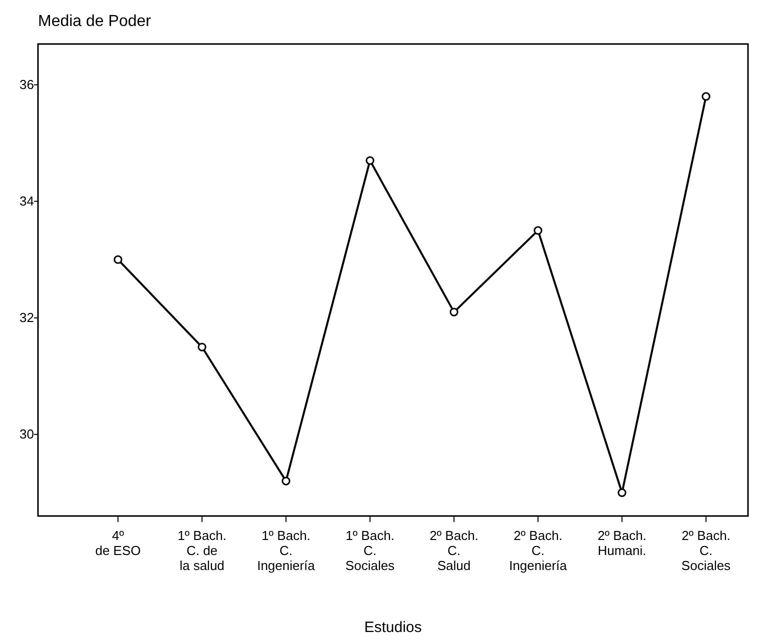 The width and height of the screenshot is (774, 641). I want to click on x-tick-label: 4º de ESO, so click(118, 543).